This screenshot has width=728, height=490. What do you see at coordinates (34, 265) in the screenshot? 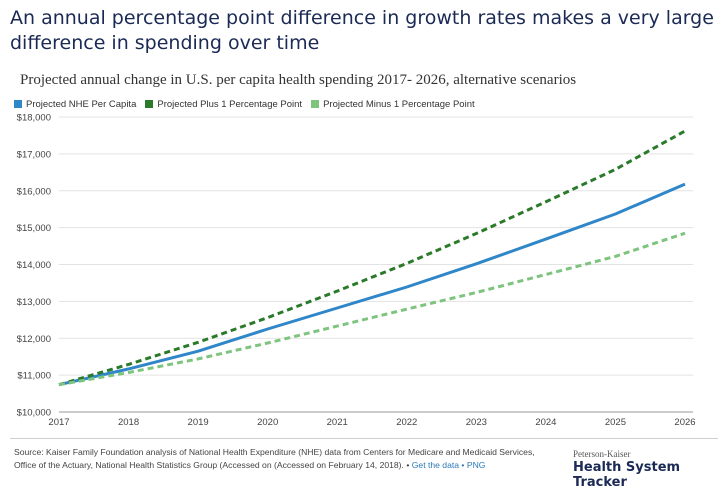
I see `y-tick-label: $14,000` at bounding box center [34, 265].